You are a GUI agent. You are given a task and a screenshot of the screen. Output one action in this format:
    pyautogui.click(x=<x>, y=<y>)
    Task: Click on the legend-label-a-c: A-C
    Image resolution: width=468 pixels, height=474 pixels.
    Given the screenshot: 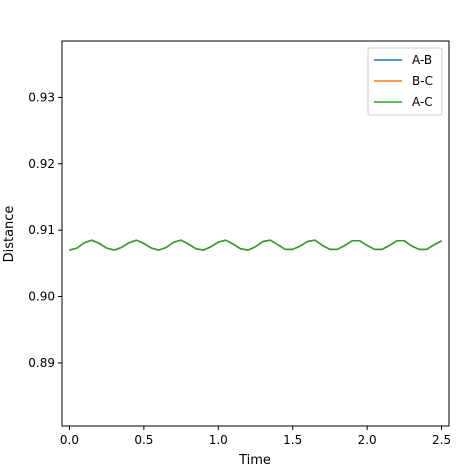 What is the action you would take?
    pyautogui.click(x=422, y=102)
    